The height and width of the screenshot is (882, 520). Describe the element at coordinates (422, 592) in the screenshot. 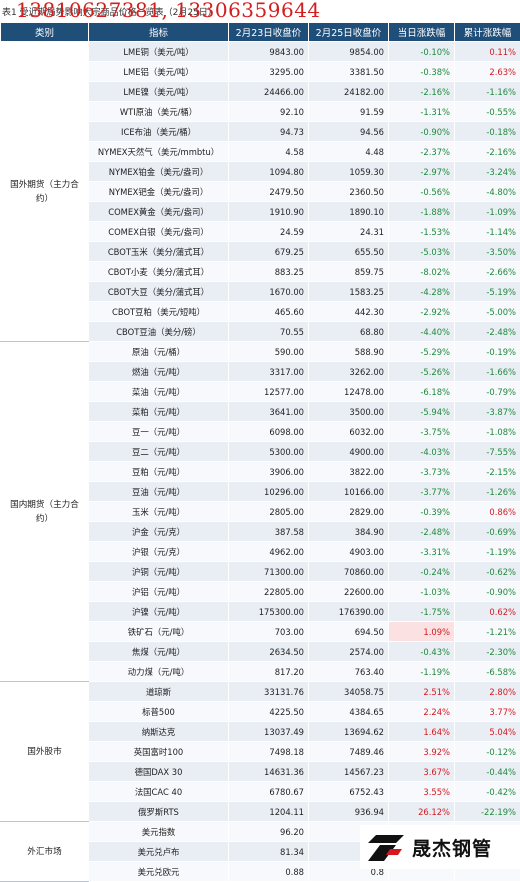

I see `daily-change-cell: -1.03%` at that location.